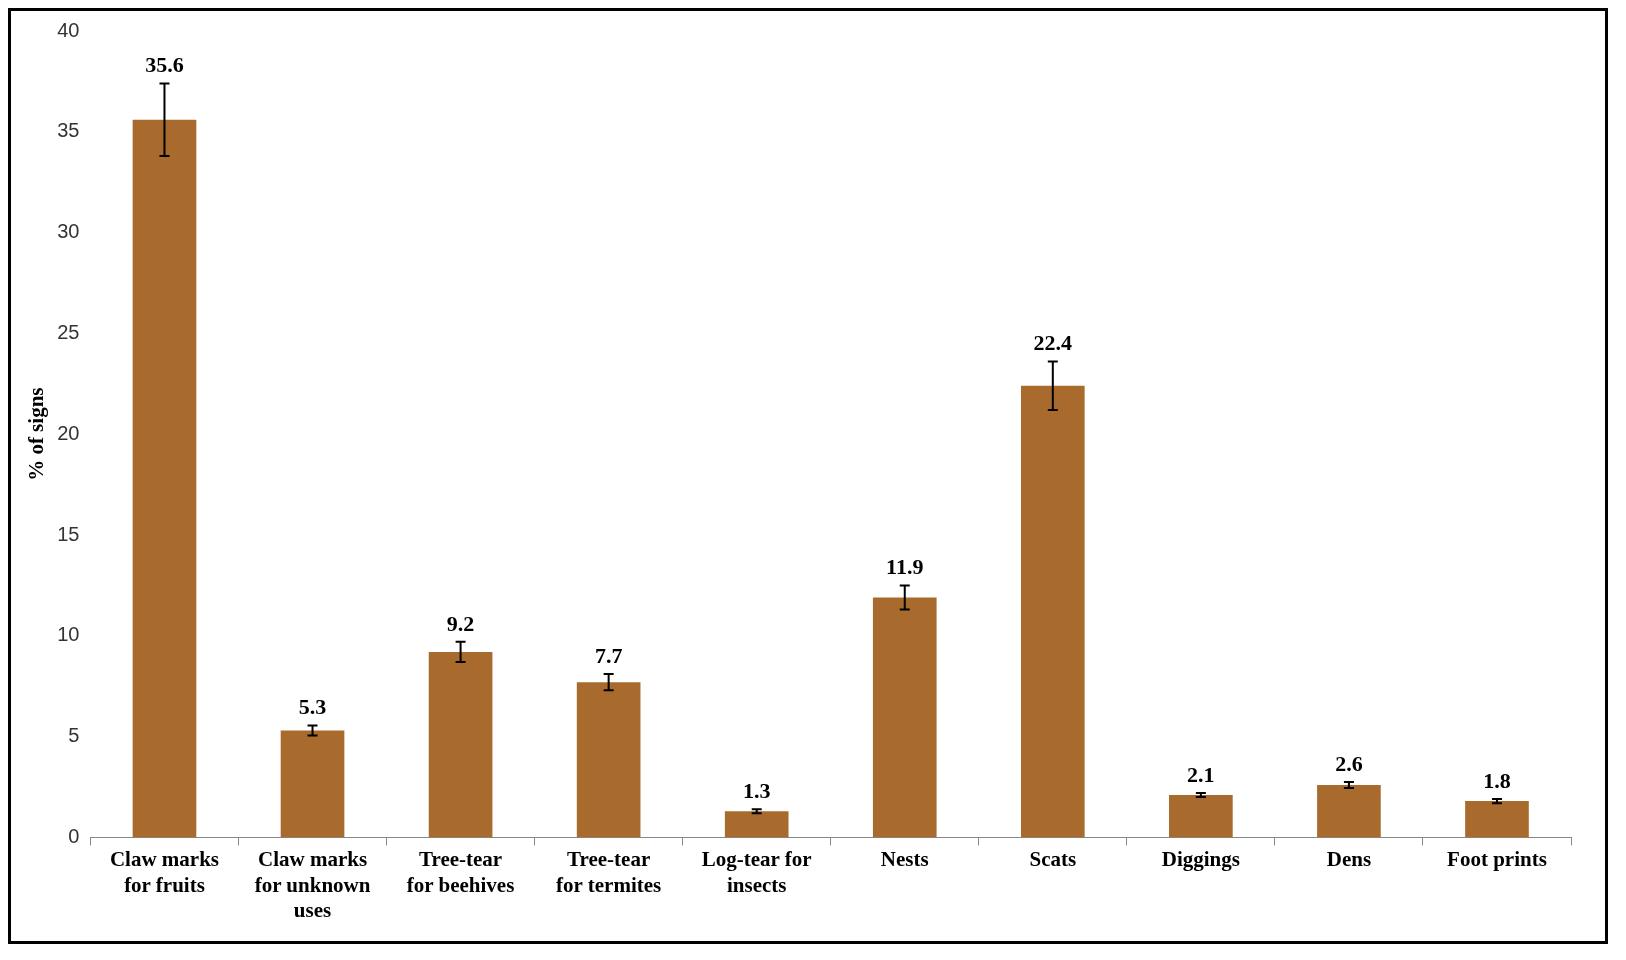  What do you see at coordinates (1053, 859) in the screenshot?
I see `x-tick-label: Scats` at bounding box center [1053, 859].